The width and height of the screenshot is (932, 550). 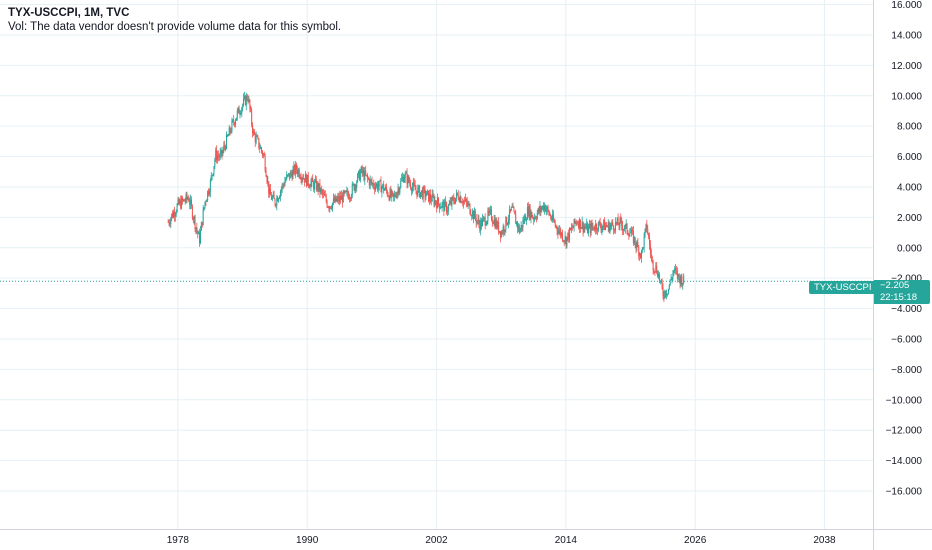 I want to click on last-price-tag: −2.205 22:15:18, so click(x=902, y=292).